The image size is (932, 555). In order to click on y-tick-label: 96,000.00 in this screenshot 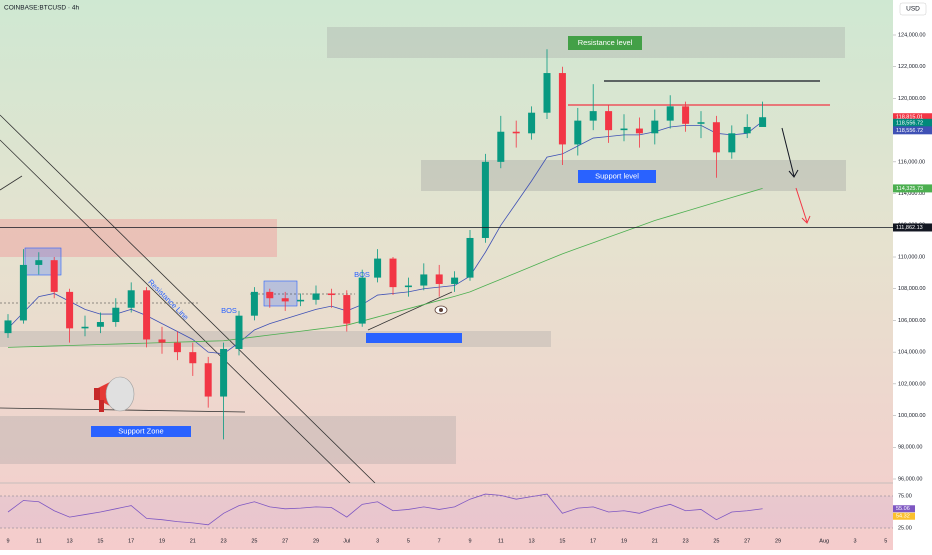, I will do `click(910, 479)`.